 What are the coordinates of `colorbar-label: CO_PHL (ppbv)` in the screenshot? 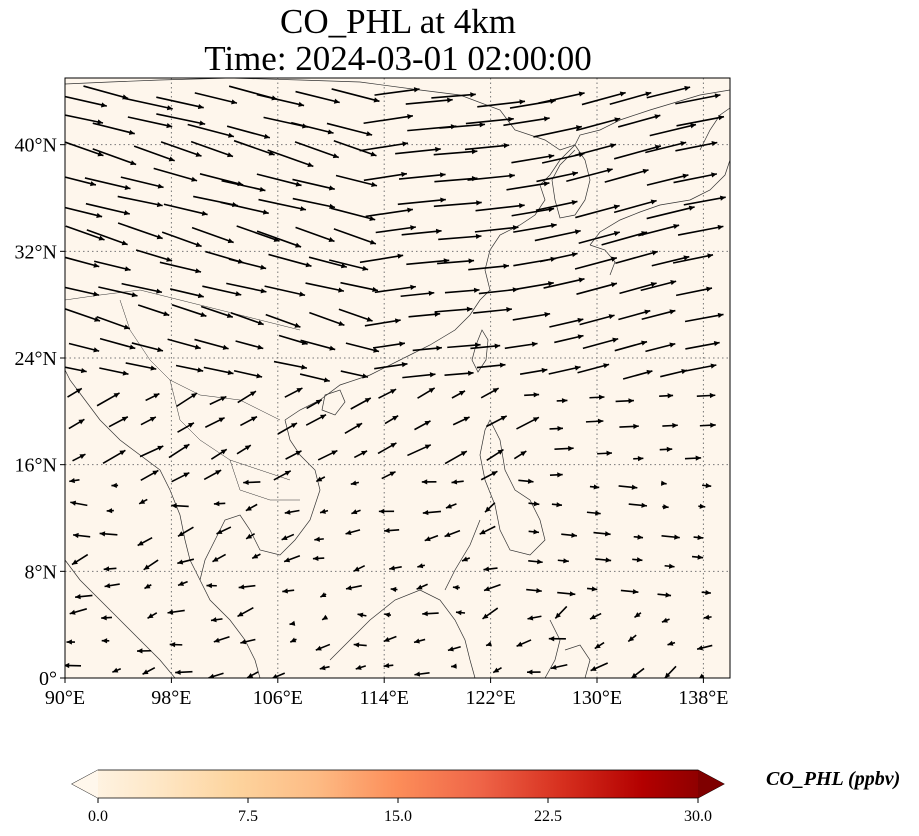 It's located at (833, 779).